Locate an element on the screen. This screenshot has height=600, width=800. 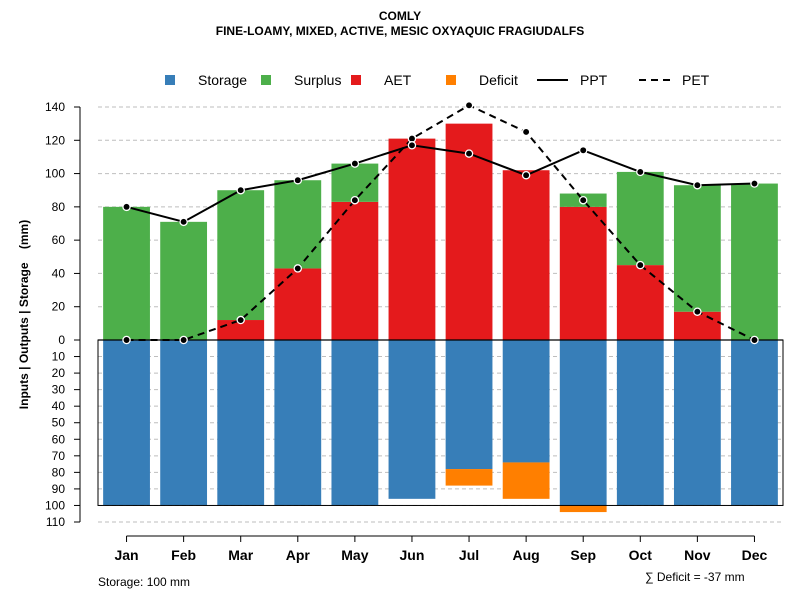
legend-label: PPT is located at coordinates (594, 80).